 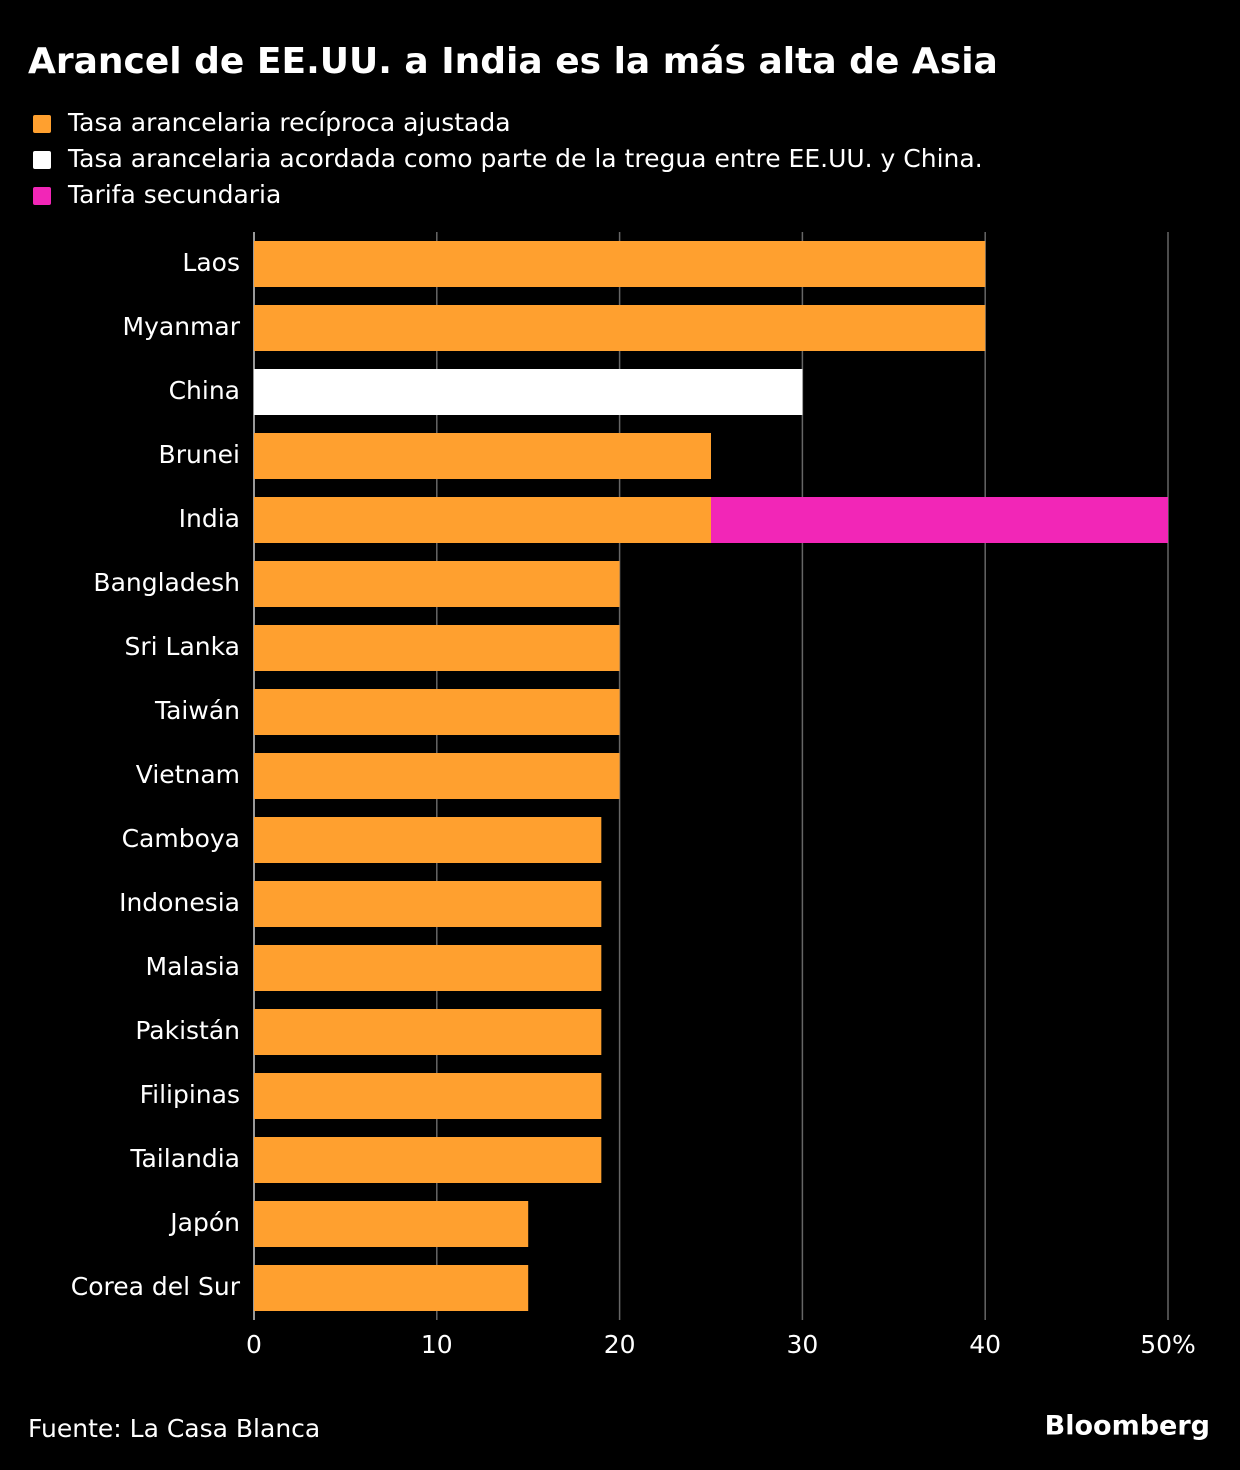 What do you see at coordinates (183, 646) in the screenshot?
I see `y-tick-label: Sri Lanka` at bounding box center [183, 646].